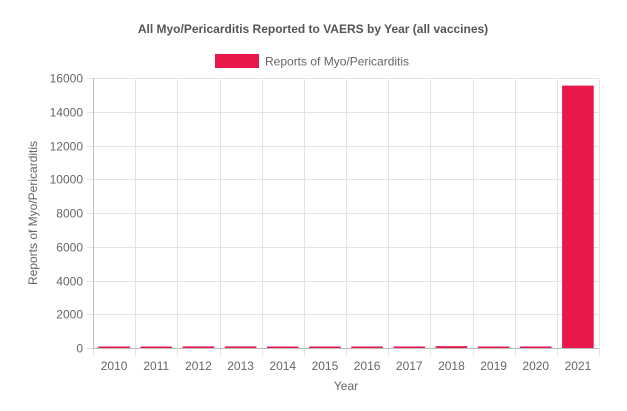  What do you see at coordinates (346, 386) in the screenshot?
I see `x-axis-label: Year` at bounding box center [346, 386].